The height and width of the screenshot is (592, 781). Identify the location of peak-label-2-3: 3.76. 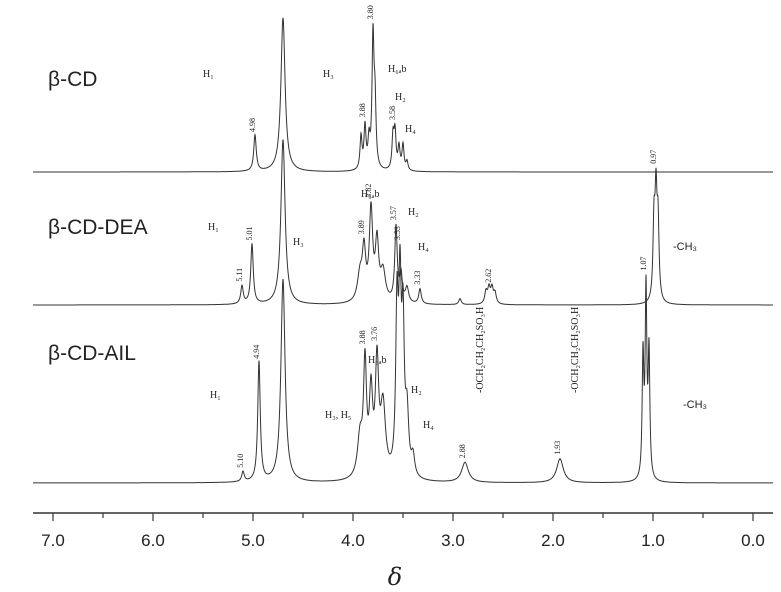
(374, 334).